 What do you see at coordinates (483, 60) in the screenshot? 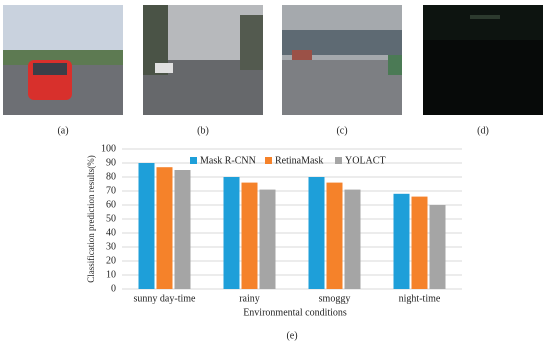
I see `photo-d` at bounding box center [483, 60].